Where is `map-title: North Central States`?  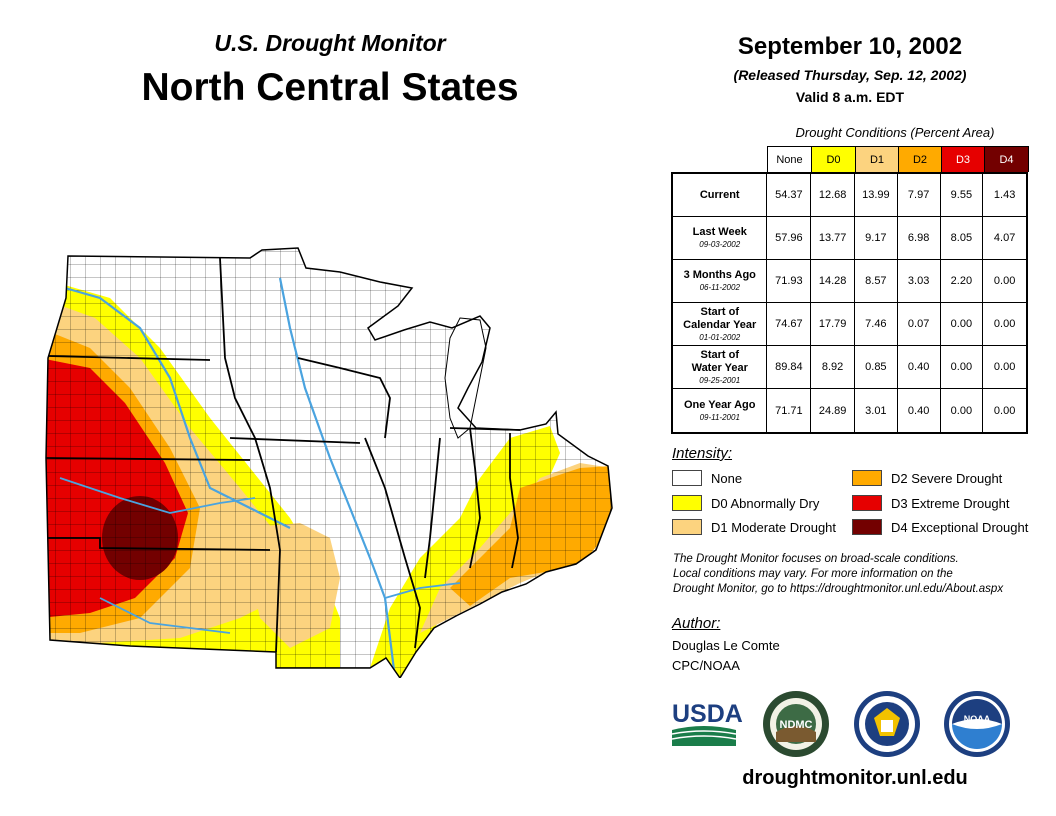 map-title: North Central States is located at coordinates (330, 87).